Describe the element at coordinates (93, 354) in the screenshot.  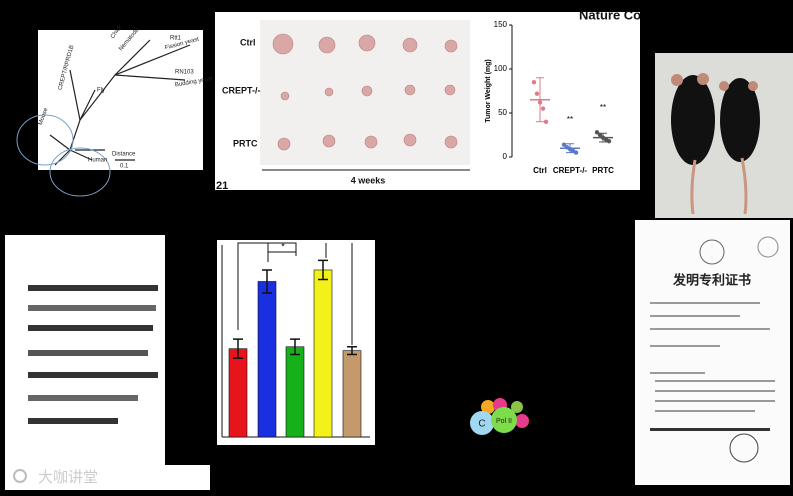
I see `alignment-blocks` at that location.